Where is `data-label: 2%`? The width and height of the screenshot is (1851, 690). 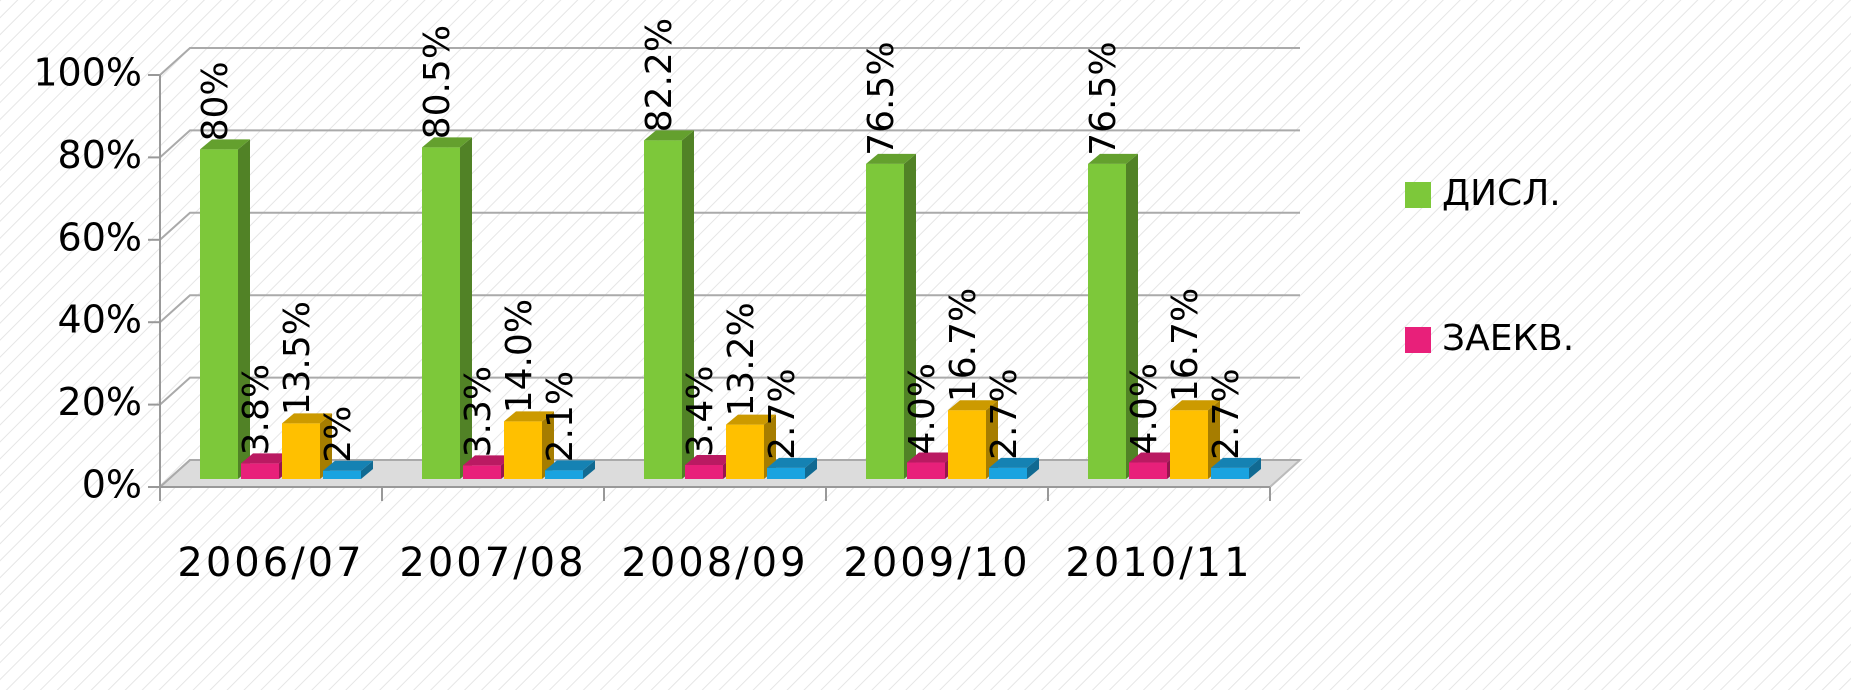 data-label: 2% is located at coordinates (338, 434).